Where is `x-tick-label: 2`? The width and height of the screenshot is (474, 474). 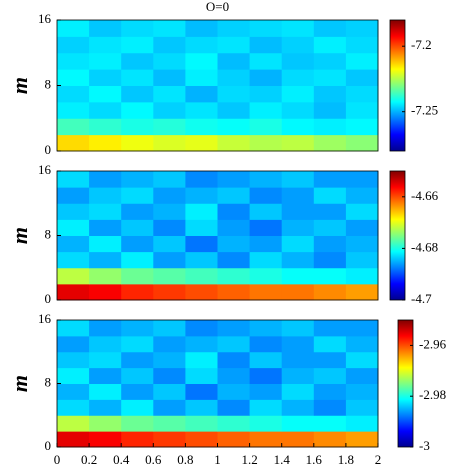
x-tick-label: 2 is located at coordinates (378, 459).